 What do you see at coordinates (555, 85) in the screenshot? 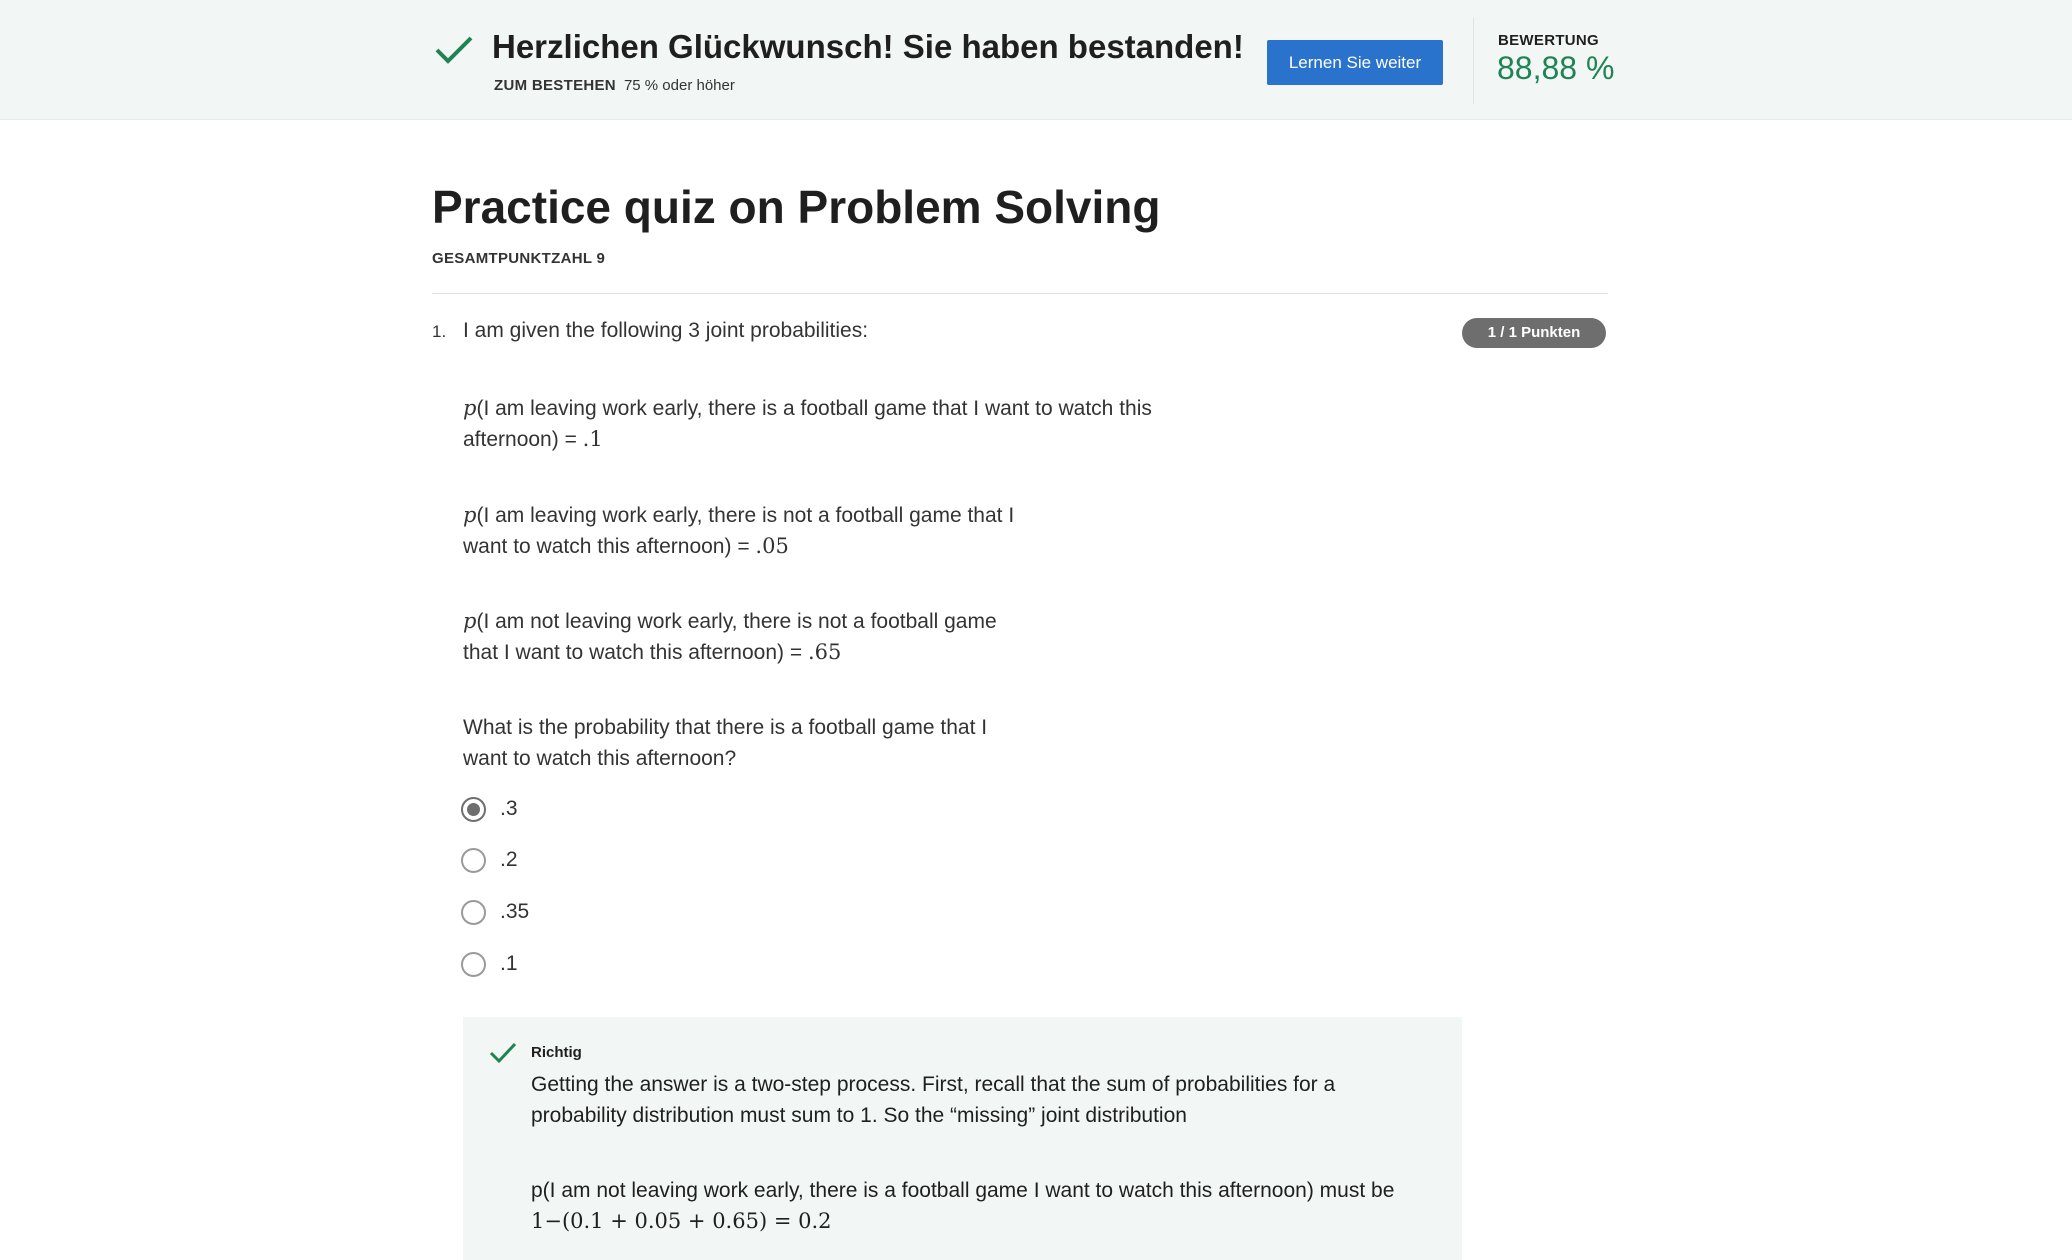
I see `pass-requirement-label: ZUM BESTEHEN` at bounding box center [555, 85].